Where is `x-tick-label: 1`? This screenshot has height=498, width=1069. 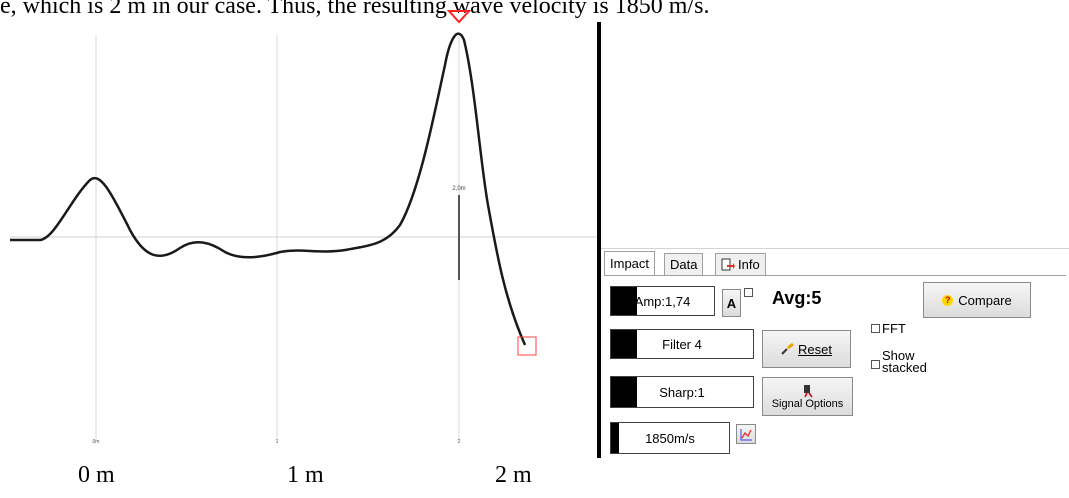 x-tick-label: 1 is located at coordinates (277, 442).